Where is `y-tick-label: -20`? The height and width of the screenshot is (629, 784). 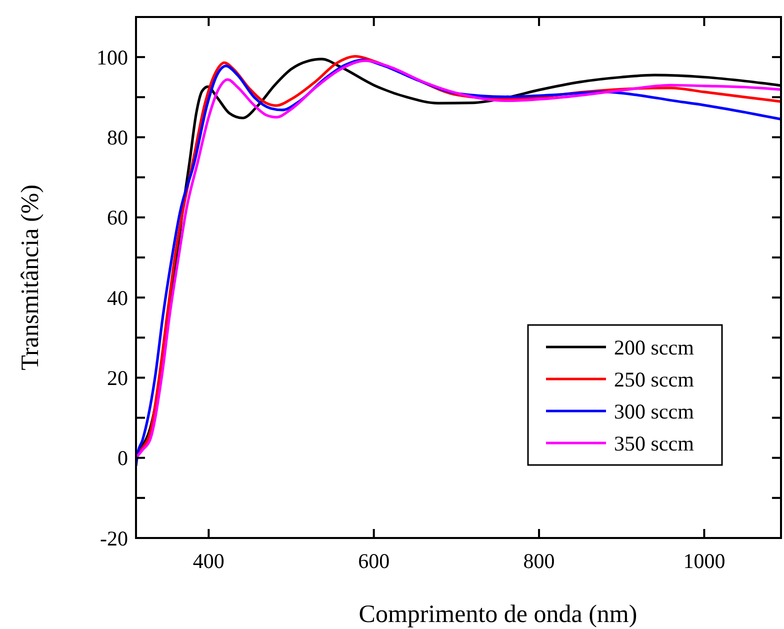 y-tick-label: -20 is located at coordinates (114, 538).